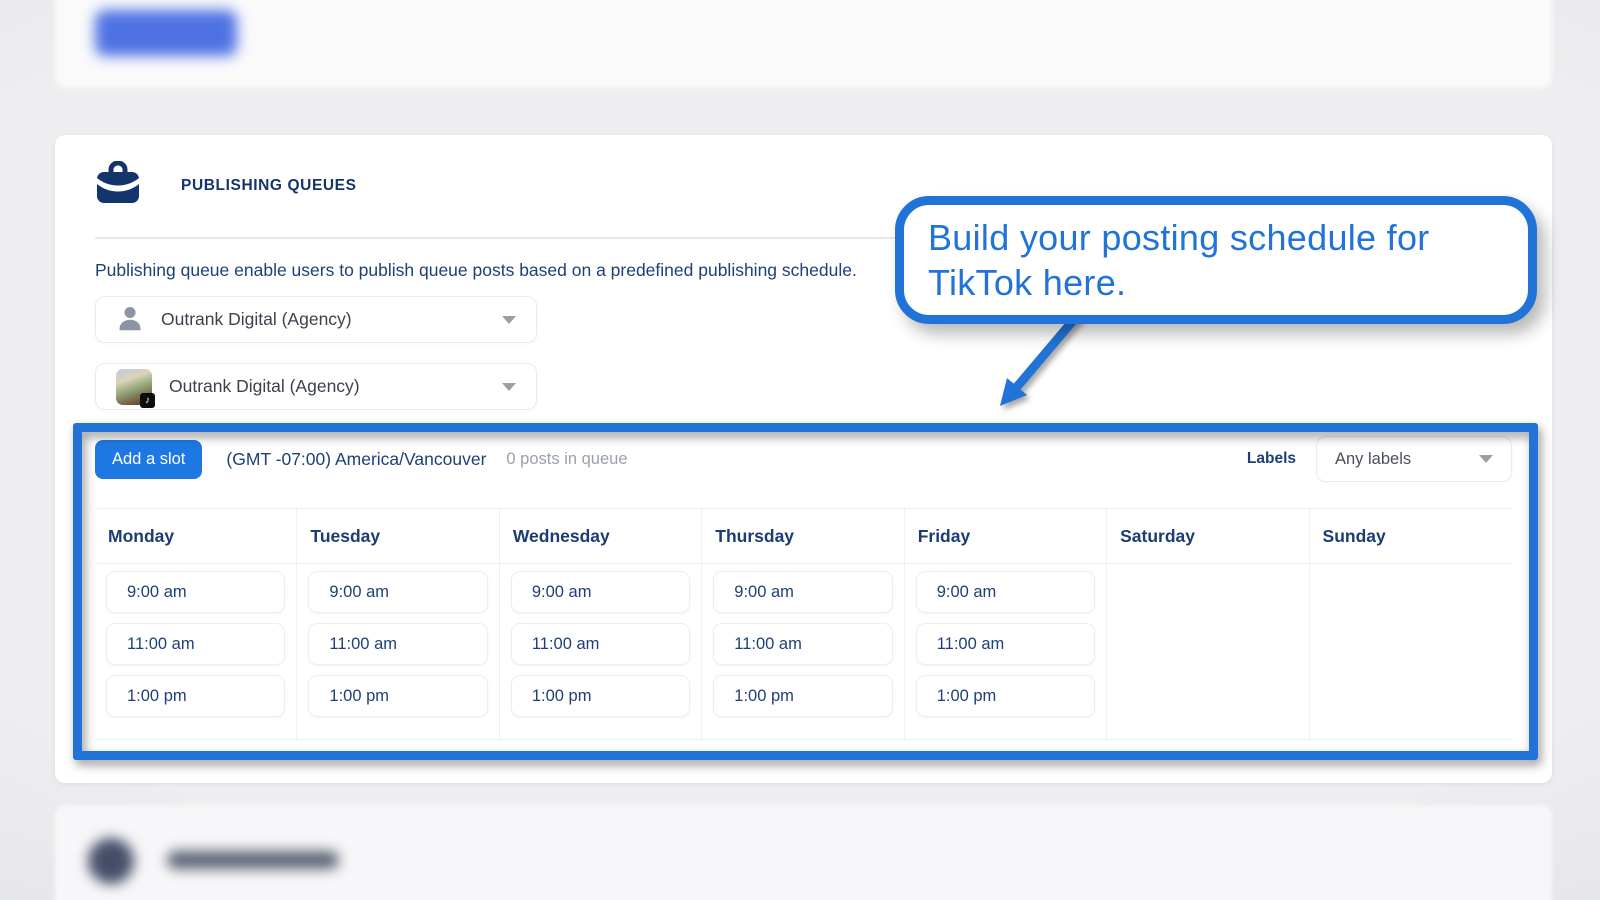 The height and width of the screenshot is (900, 1600). I want to click on day-column: Tuesday 9:00 am 11:00 am 1:00 pm, so click(398, 624).